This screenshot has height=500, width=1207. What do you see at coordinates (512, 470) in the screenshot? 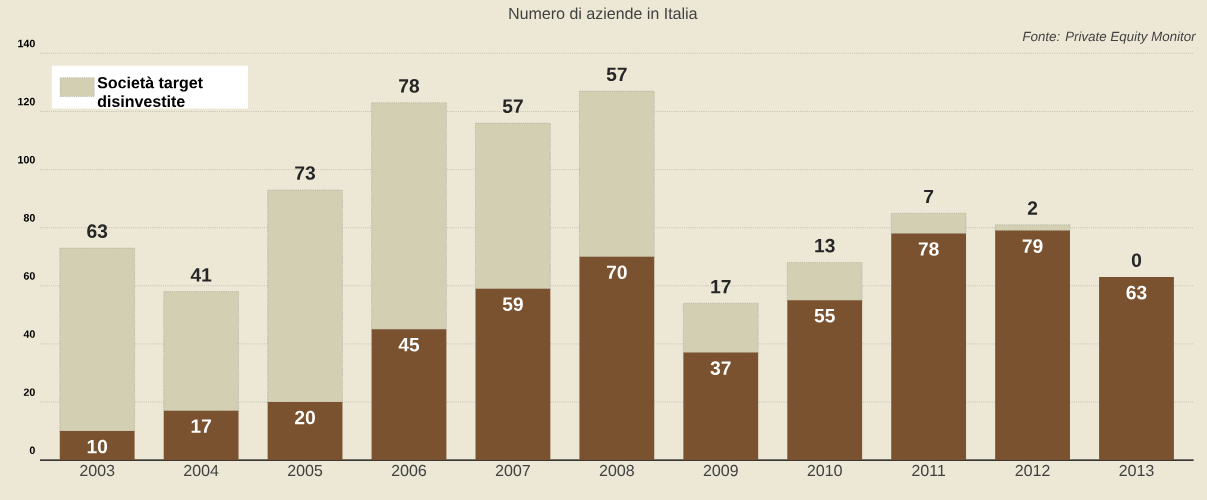
I see `x-tick-label: 2007` at bounding box center [512, 470].